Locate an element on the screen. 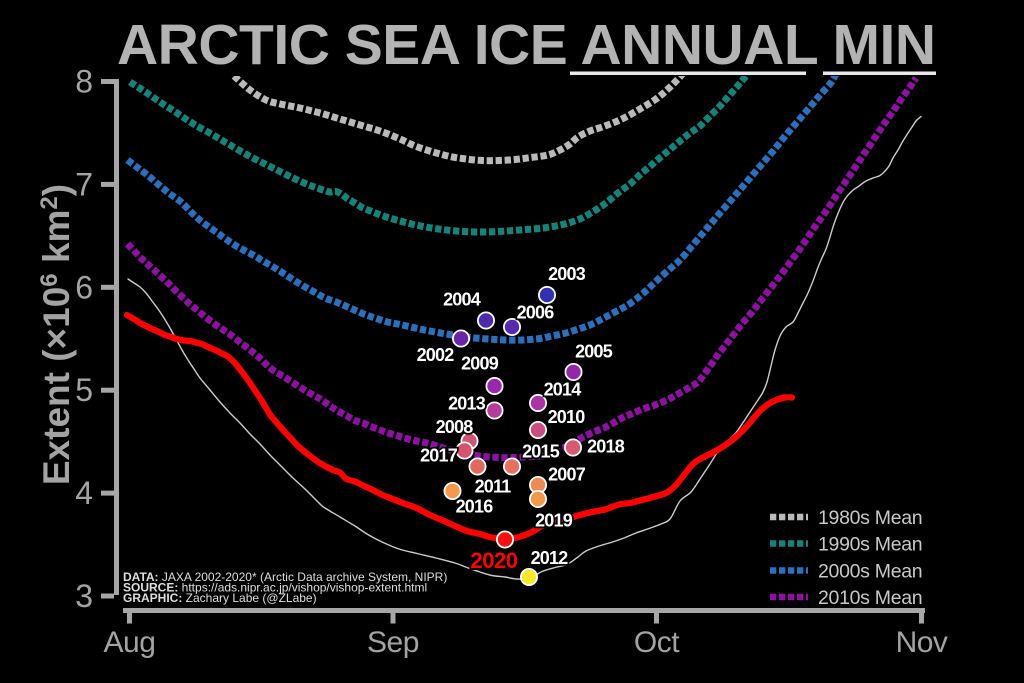 The height and width of the screenshot is (683, 1024). svg-text: 1980s Mean is located at coordinates (870, 518).